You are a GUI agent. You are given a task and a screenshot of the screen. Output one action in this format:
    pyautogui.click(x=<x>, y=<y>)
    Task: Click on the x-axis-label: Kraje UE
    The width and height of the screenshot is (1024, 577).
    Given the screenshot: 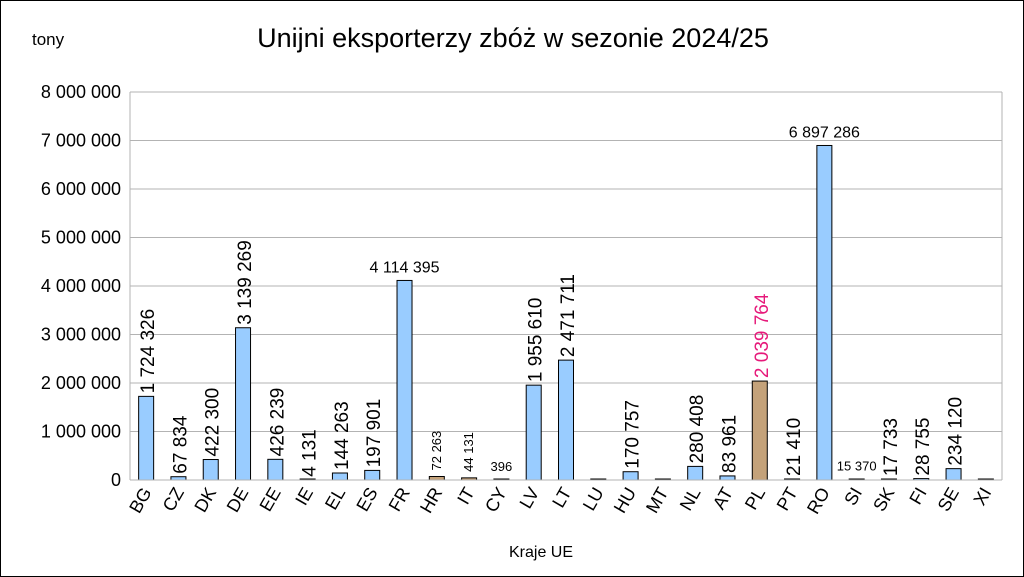 What is the action you would take?
    pyautogui.click(x=541, y=552)
    